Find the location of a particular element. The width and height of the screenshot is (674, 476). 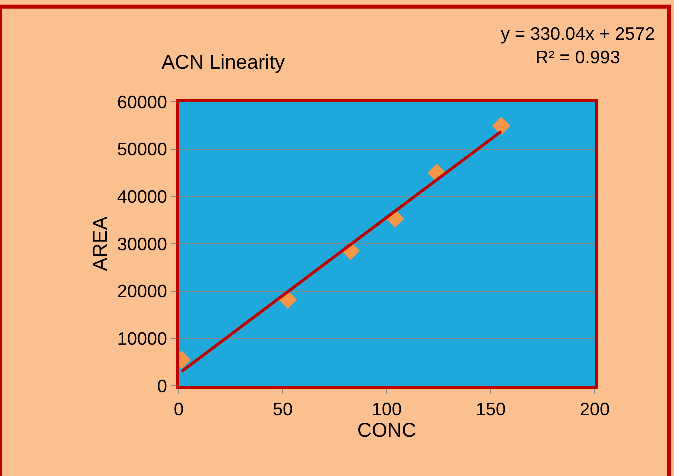

x-tick-label: 0 is located at coordinates (179, 410).